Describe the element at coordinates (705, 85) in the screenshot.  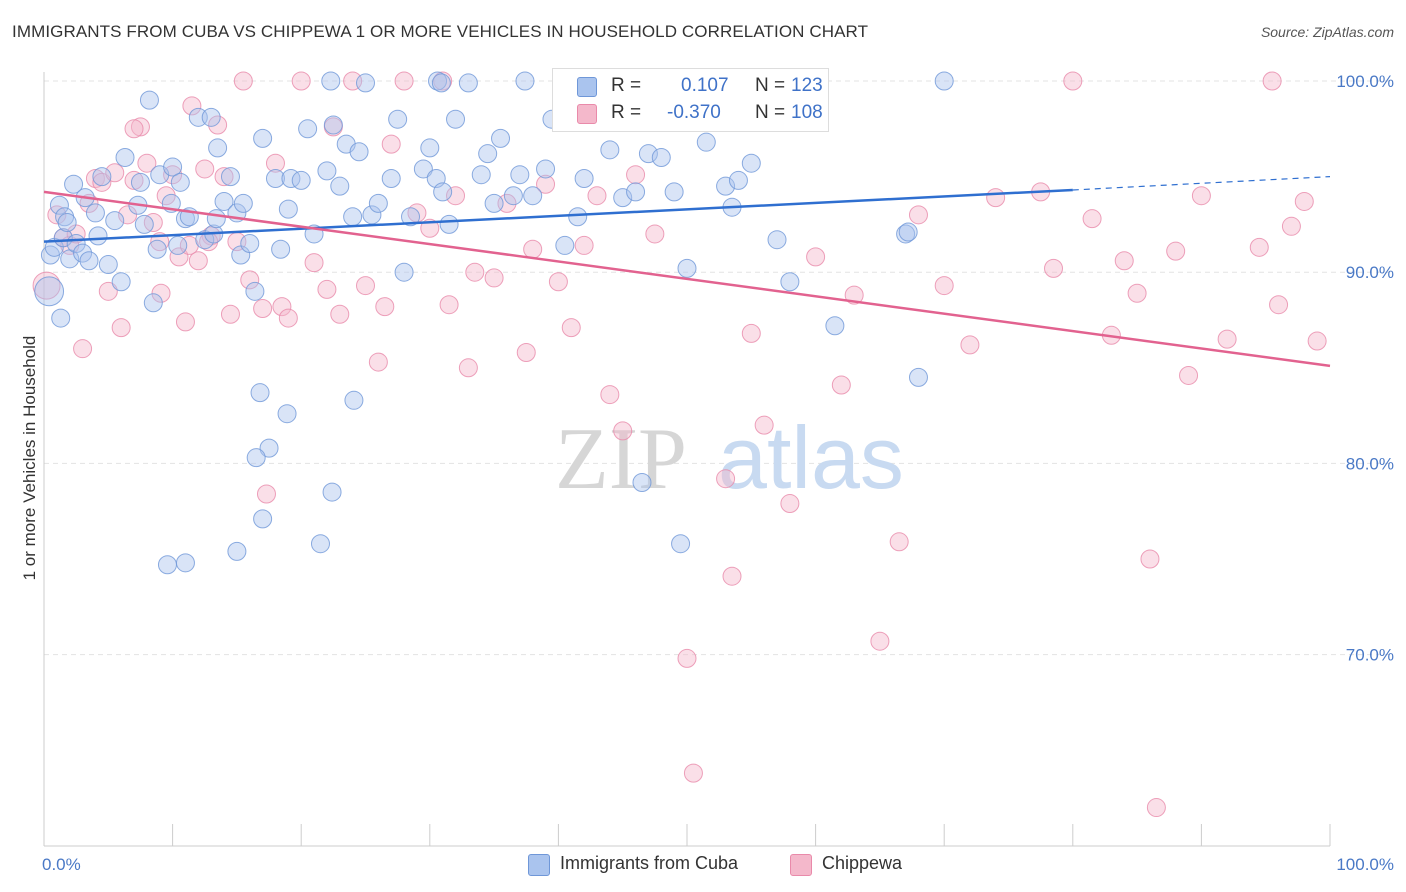
I see `legend-r-value: 0.107` at that location.